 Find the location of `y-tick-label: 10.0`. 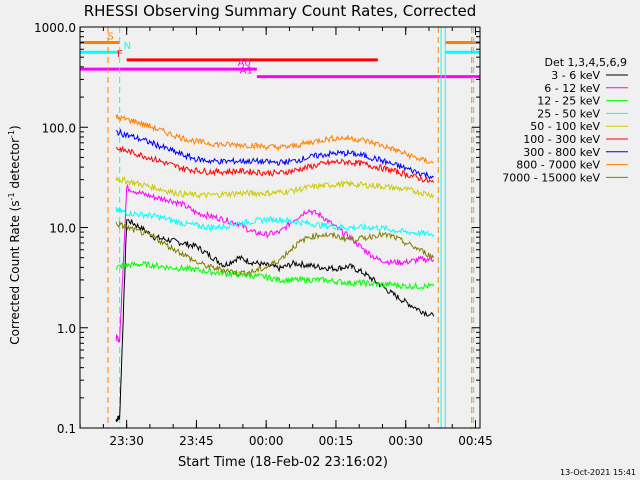

y-tick-label: 10.0 is located at coordinates (62, 229).